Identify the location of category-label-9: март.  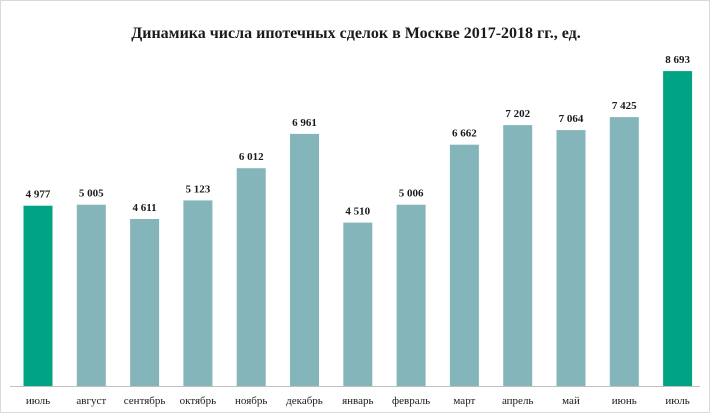
(464, 401).